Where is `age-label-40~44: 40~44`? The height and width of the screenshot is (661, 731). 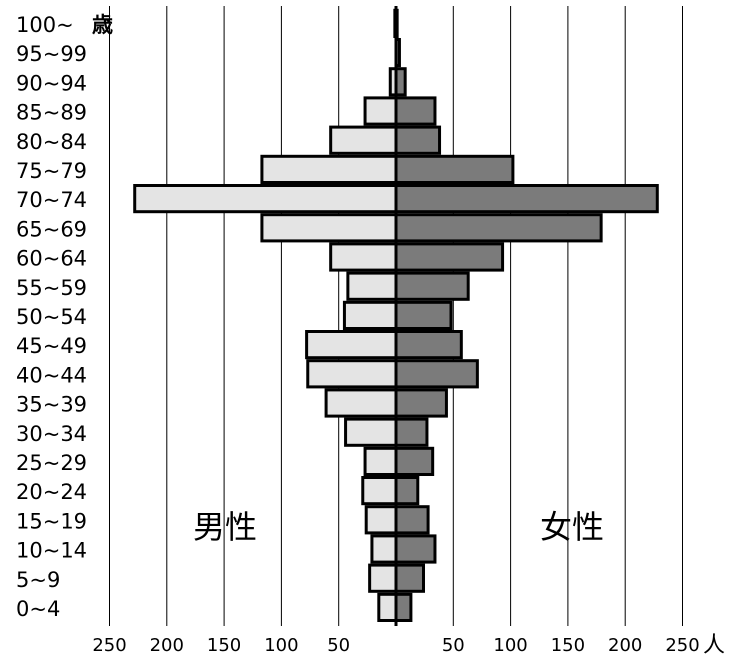
age-label-40~44: 40~44 is located at coordinates (51, 375).